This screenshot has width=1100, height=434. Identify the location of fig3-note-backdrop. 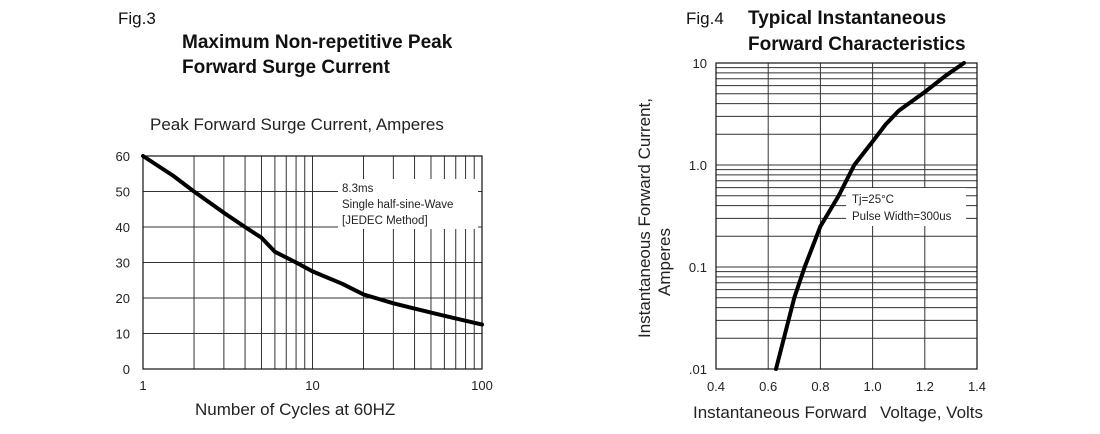
(408, 204).